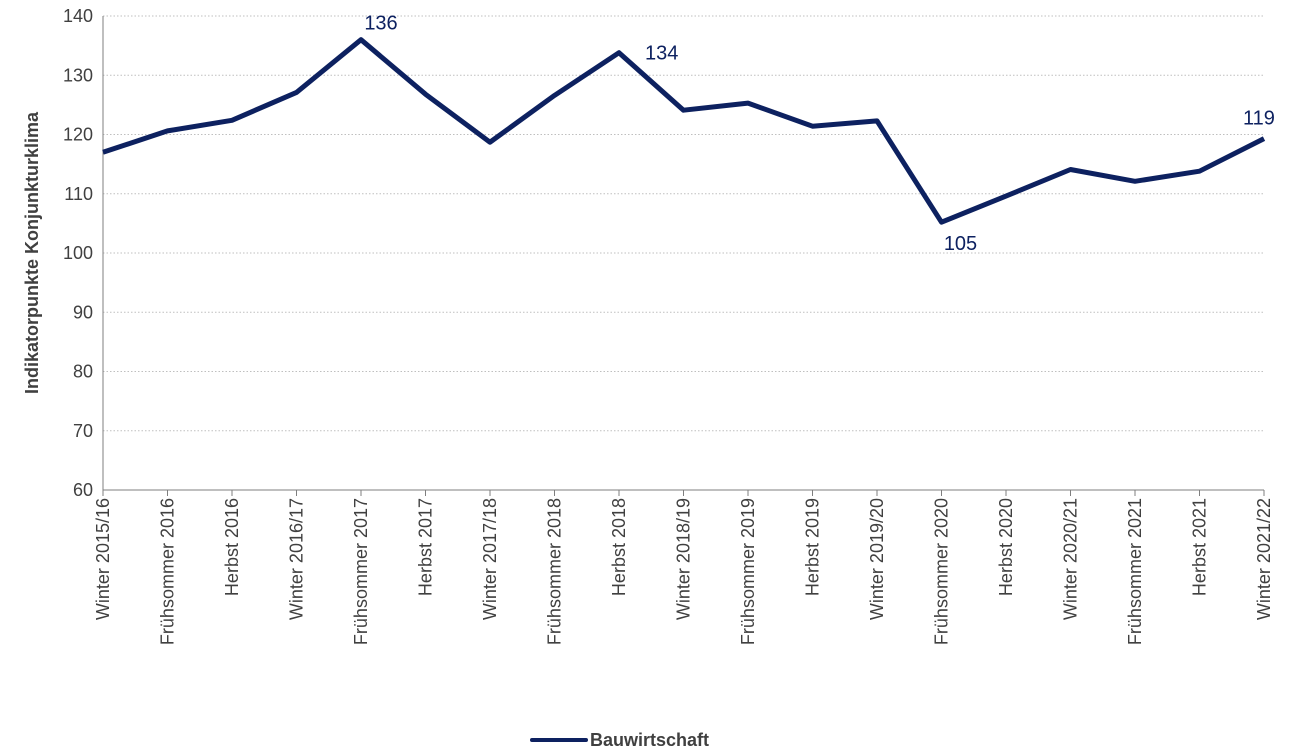 The width and height of the screenshot is (1289, 749). I want to click on x-tick-label: Winter 2018/19, so click(684, 559).